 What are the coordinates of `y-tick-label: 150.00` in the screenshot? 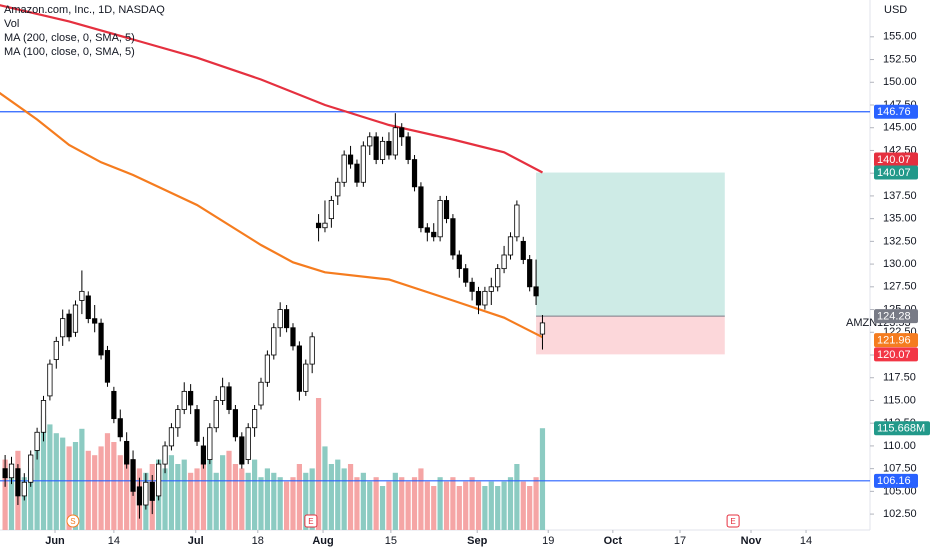 It's located at (900, 82).